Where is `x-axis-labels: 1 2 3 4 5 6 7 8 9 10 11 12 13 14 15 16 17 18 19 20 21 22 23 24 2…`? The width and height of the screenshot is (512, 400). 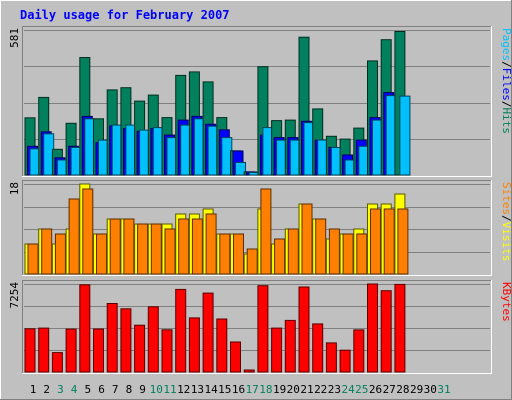
x-axis-labels: 1 2 3 4 5 6 7 8 9 10 11 12 13 14 15 16 17 18 19 20 21 22 23 24 2… is located at coordinates (240, 389).